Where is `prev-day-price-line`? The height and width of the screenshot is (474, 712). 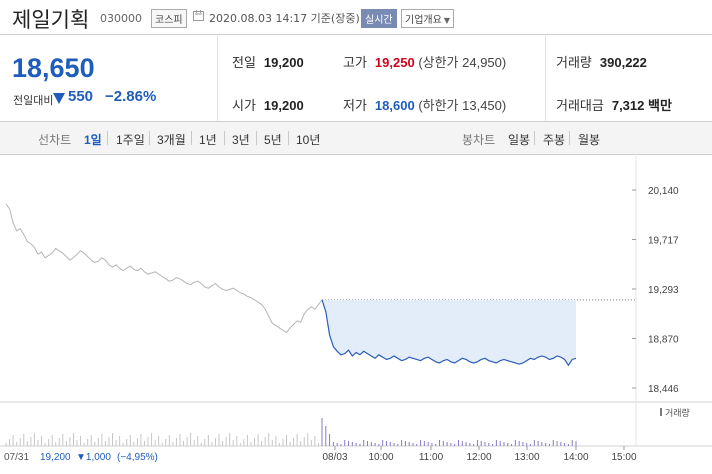 prev-day-price-line is located at coordinates (164, 268).